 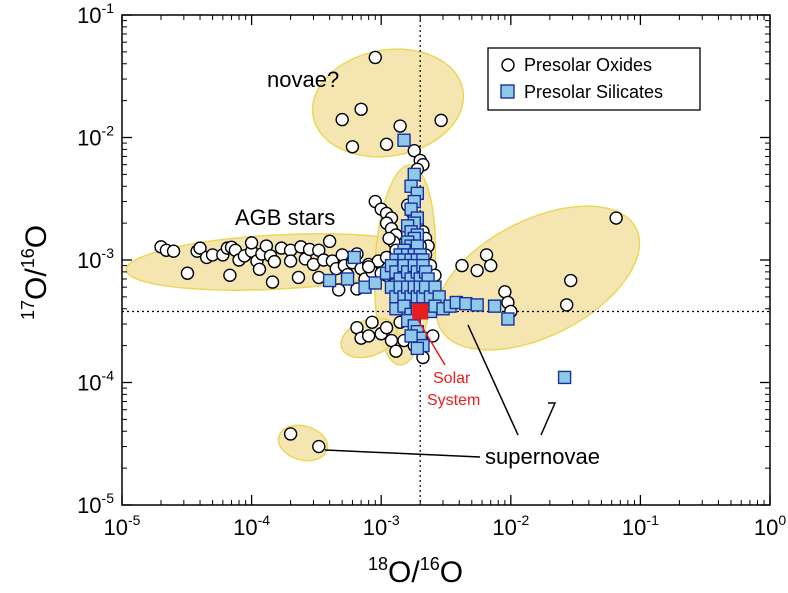 I want to click on solar-system-marker, so click(x=420, y=311).